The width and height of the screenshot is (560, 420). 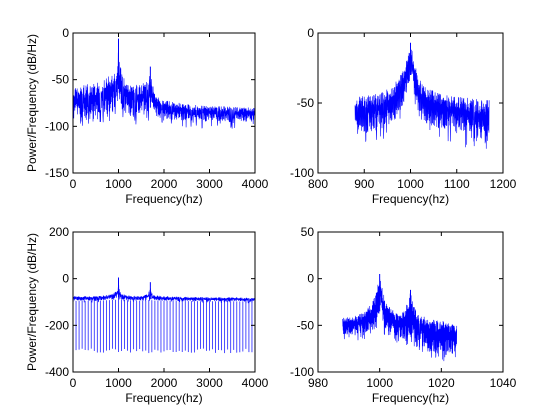 What do you see at coordinates (318, 383) in the screenshot?
I see `x-tick-label: 980` at bounding box center [318, 383].